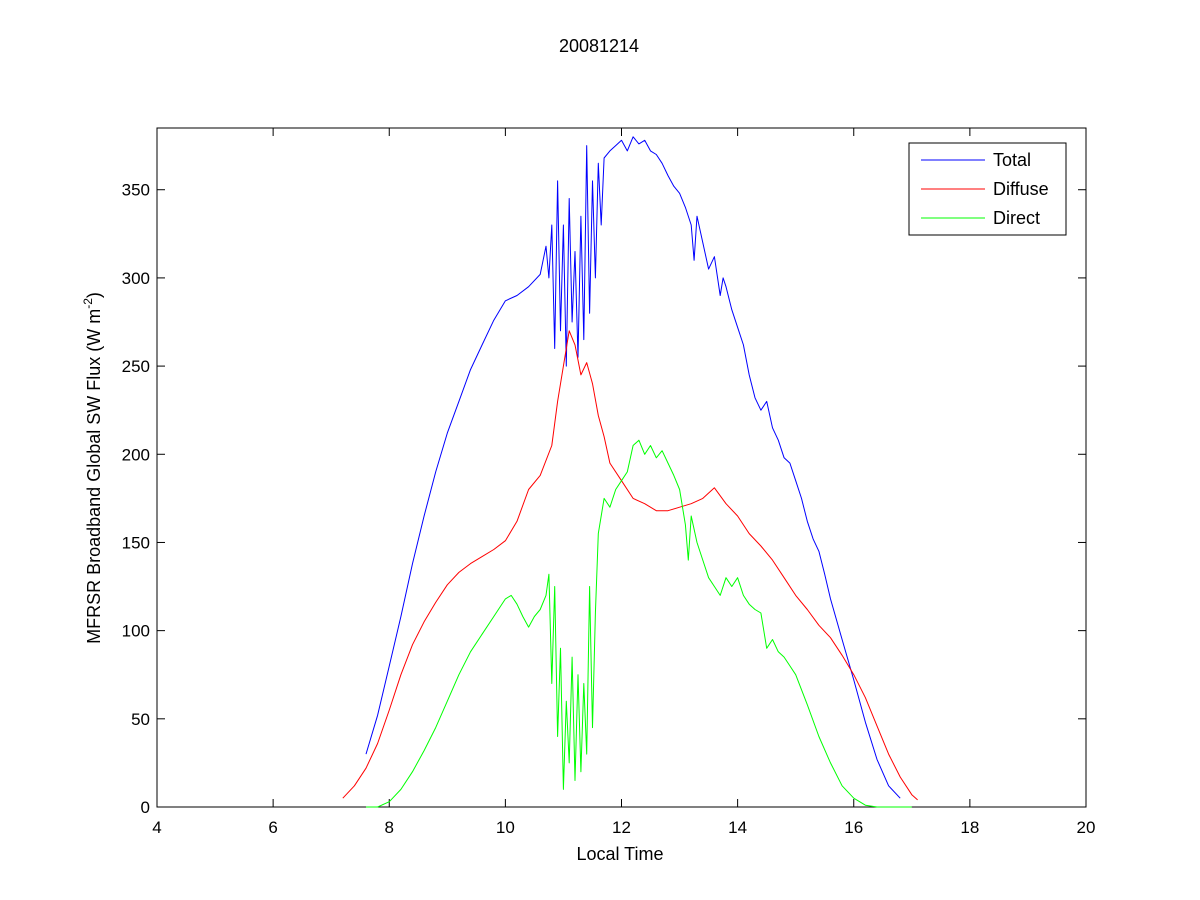 This screenshot has width=1200, height=900. I want to click on y-axis-label: MFRSR Broadband Global SW Flux (W m-2), so click(92, 468).